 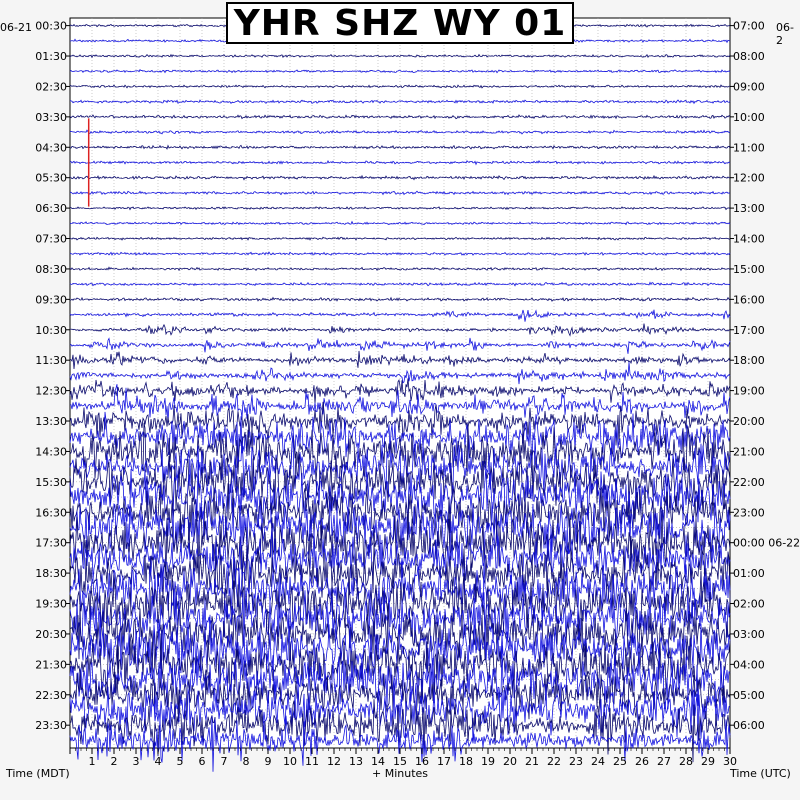 What do you see at coordinates (749, 725) in the screenshot?
I see `right-time-label: 06:00` at bounding box center [749, 725].